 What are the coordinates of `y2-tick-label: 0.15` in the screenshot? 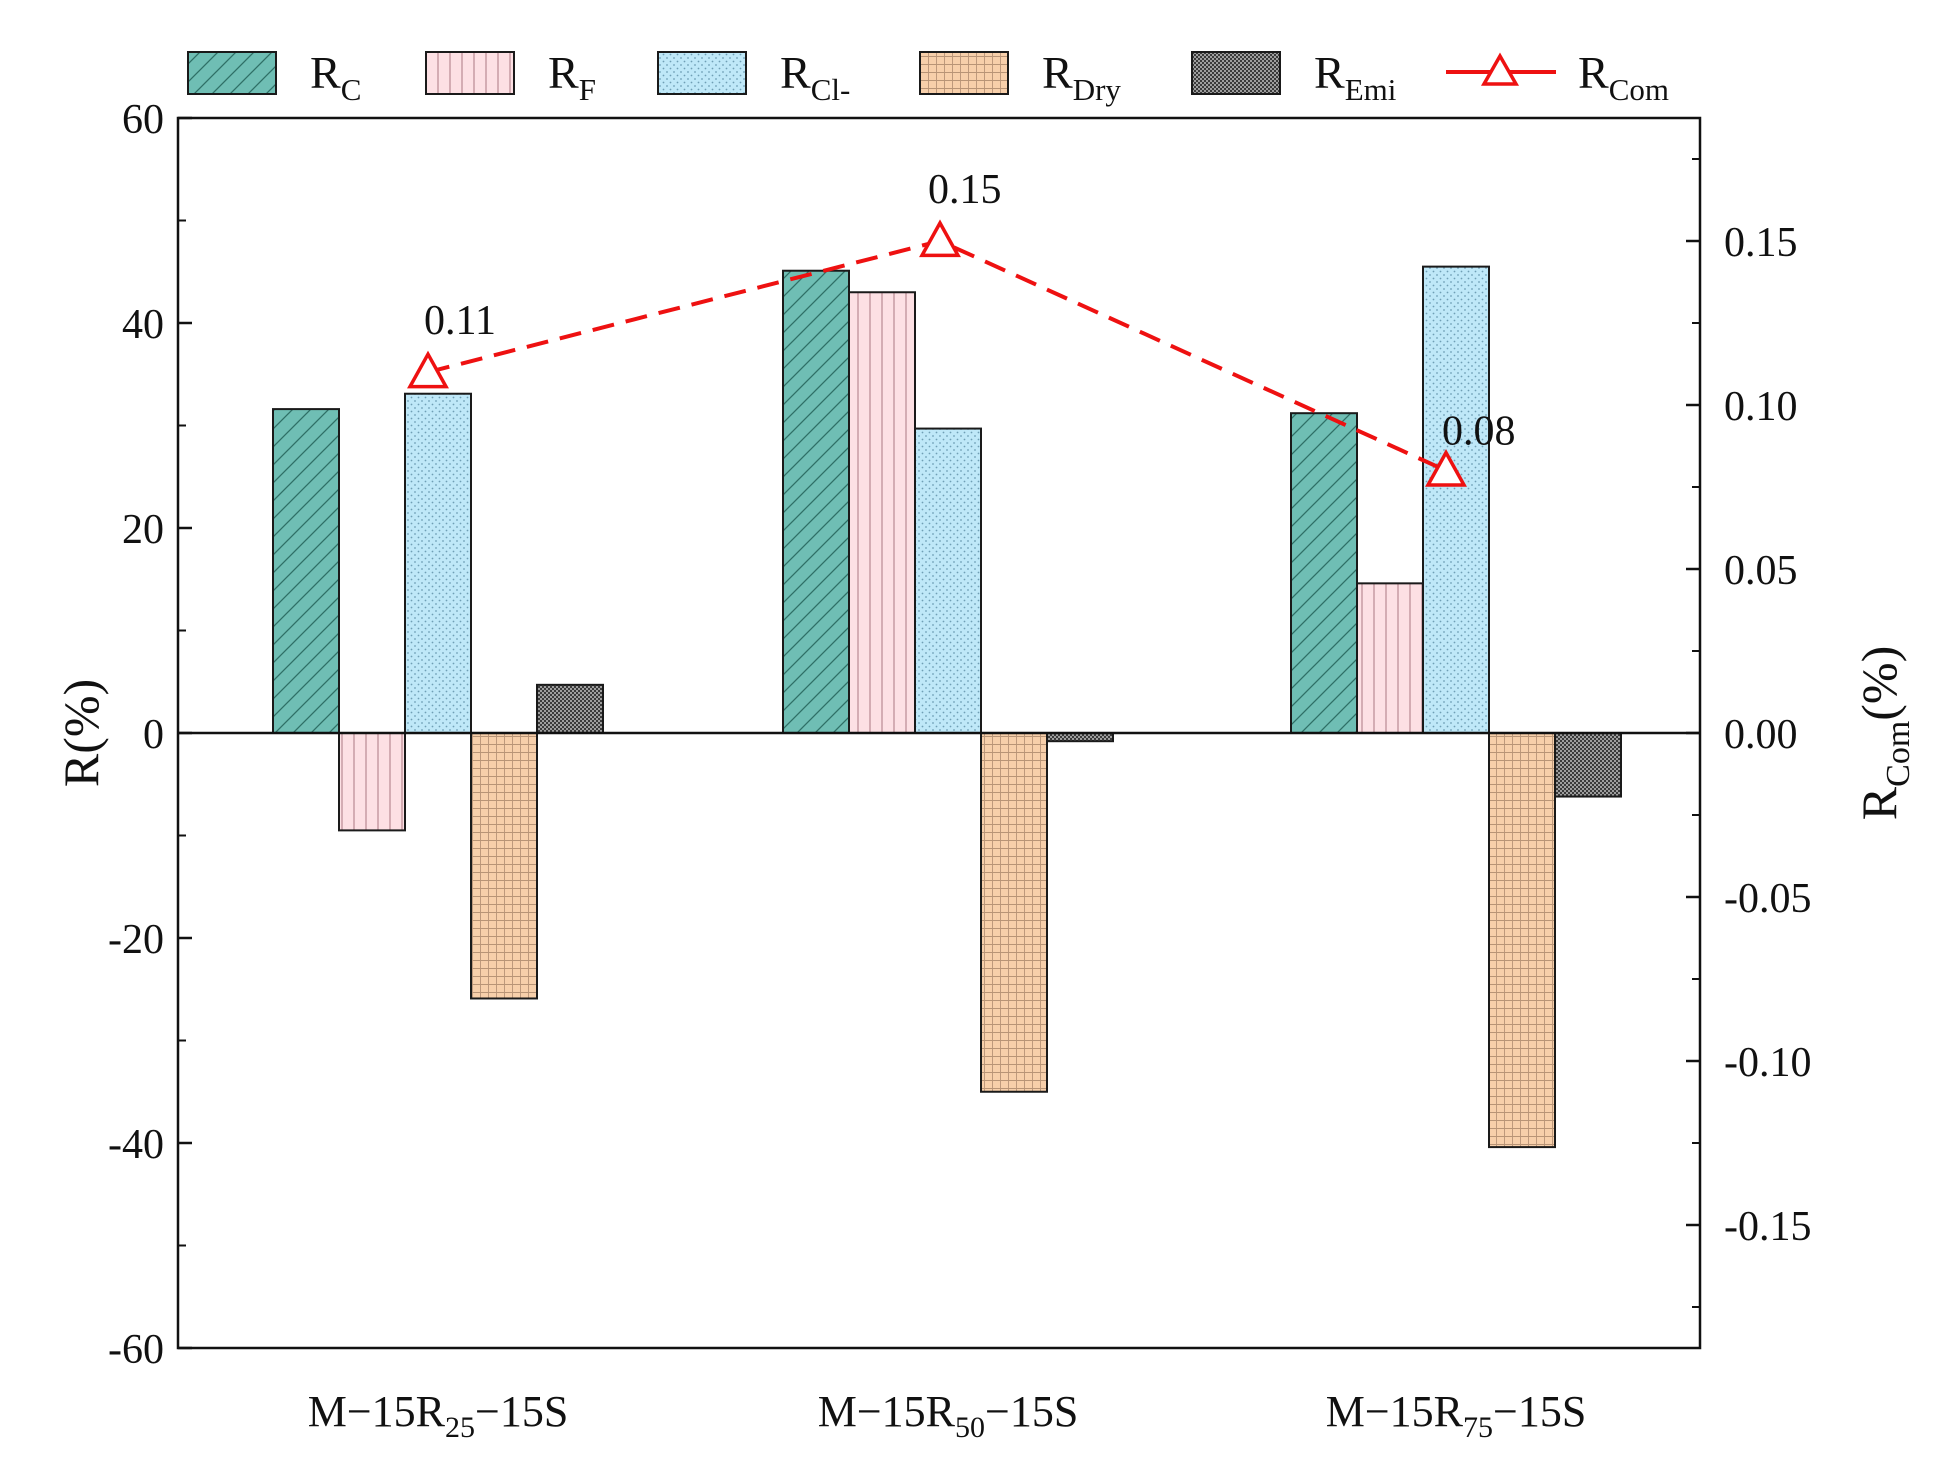 It's located at (1761, 243).